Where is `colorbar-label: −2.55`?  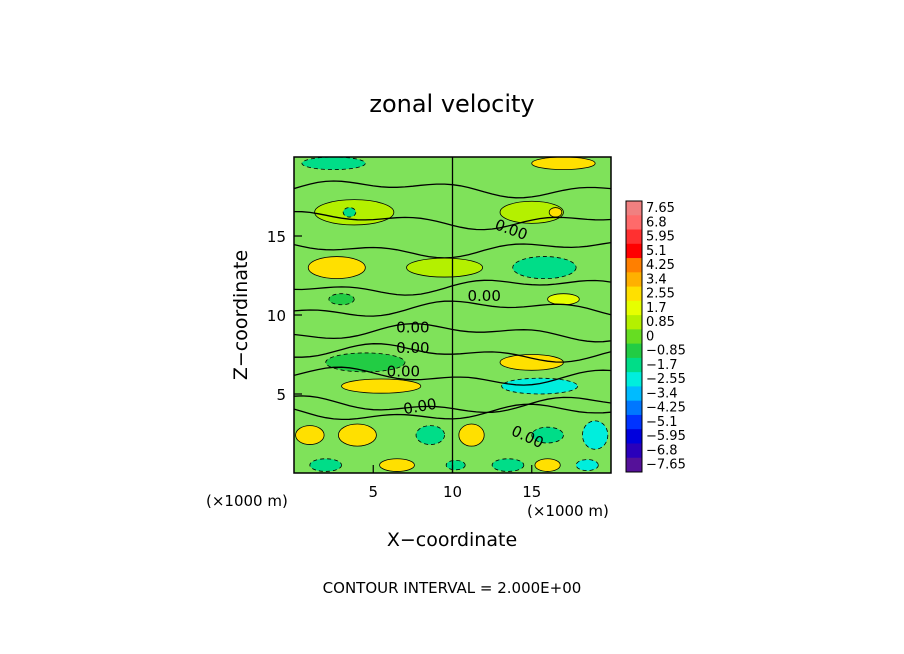
colorbar-label: −2.55 is located at coordinates (666, 379).